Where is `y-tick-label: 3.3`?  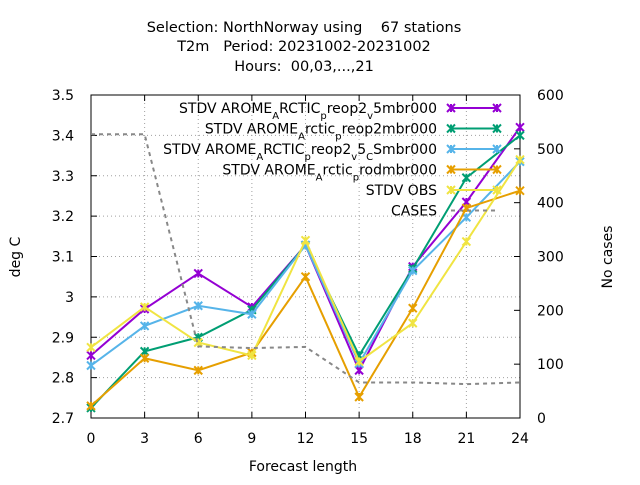
y-tick-label: 3.3 is located at coordinates (63, 177).